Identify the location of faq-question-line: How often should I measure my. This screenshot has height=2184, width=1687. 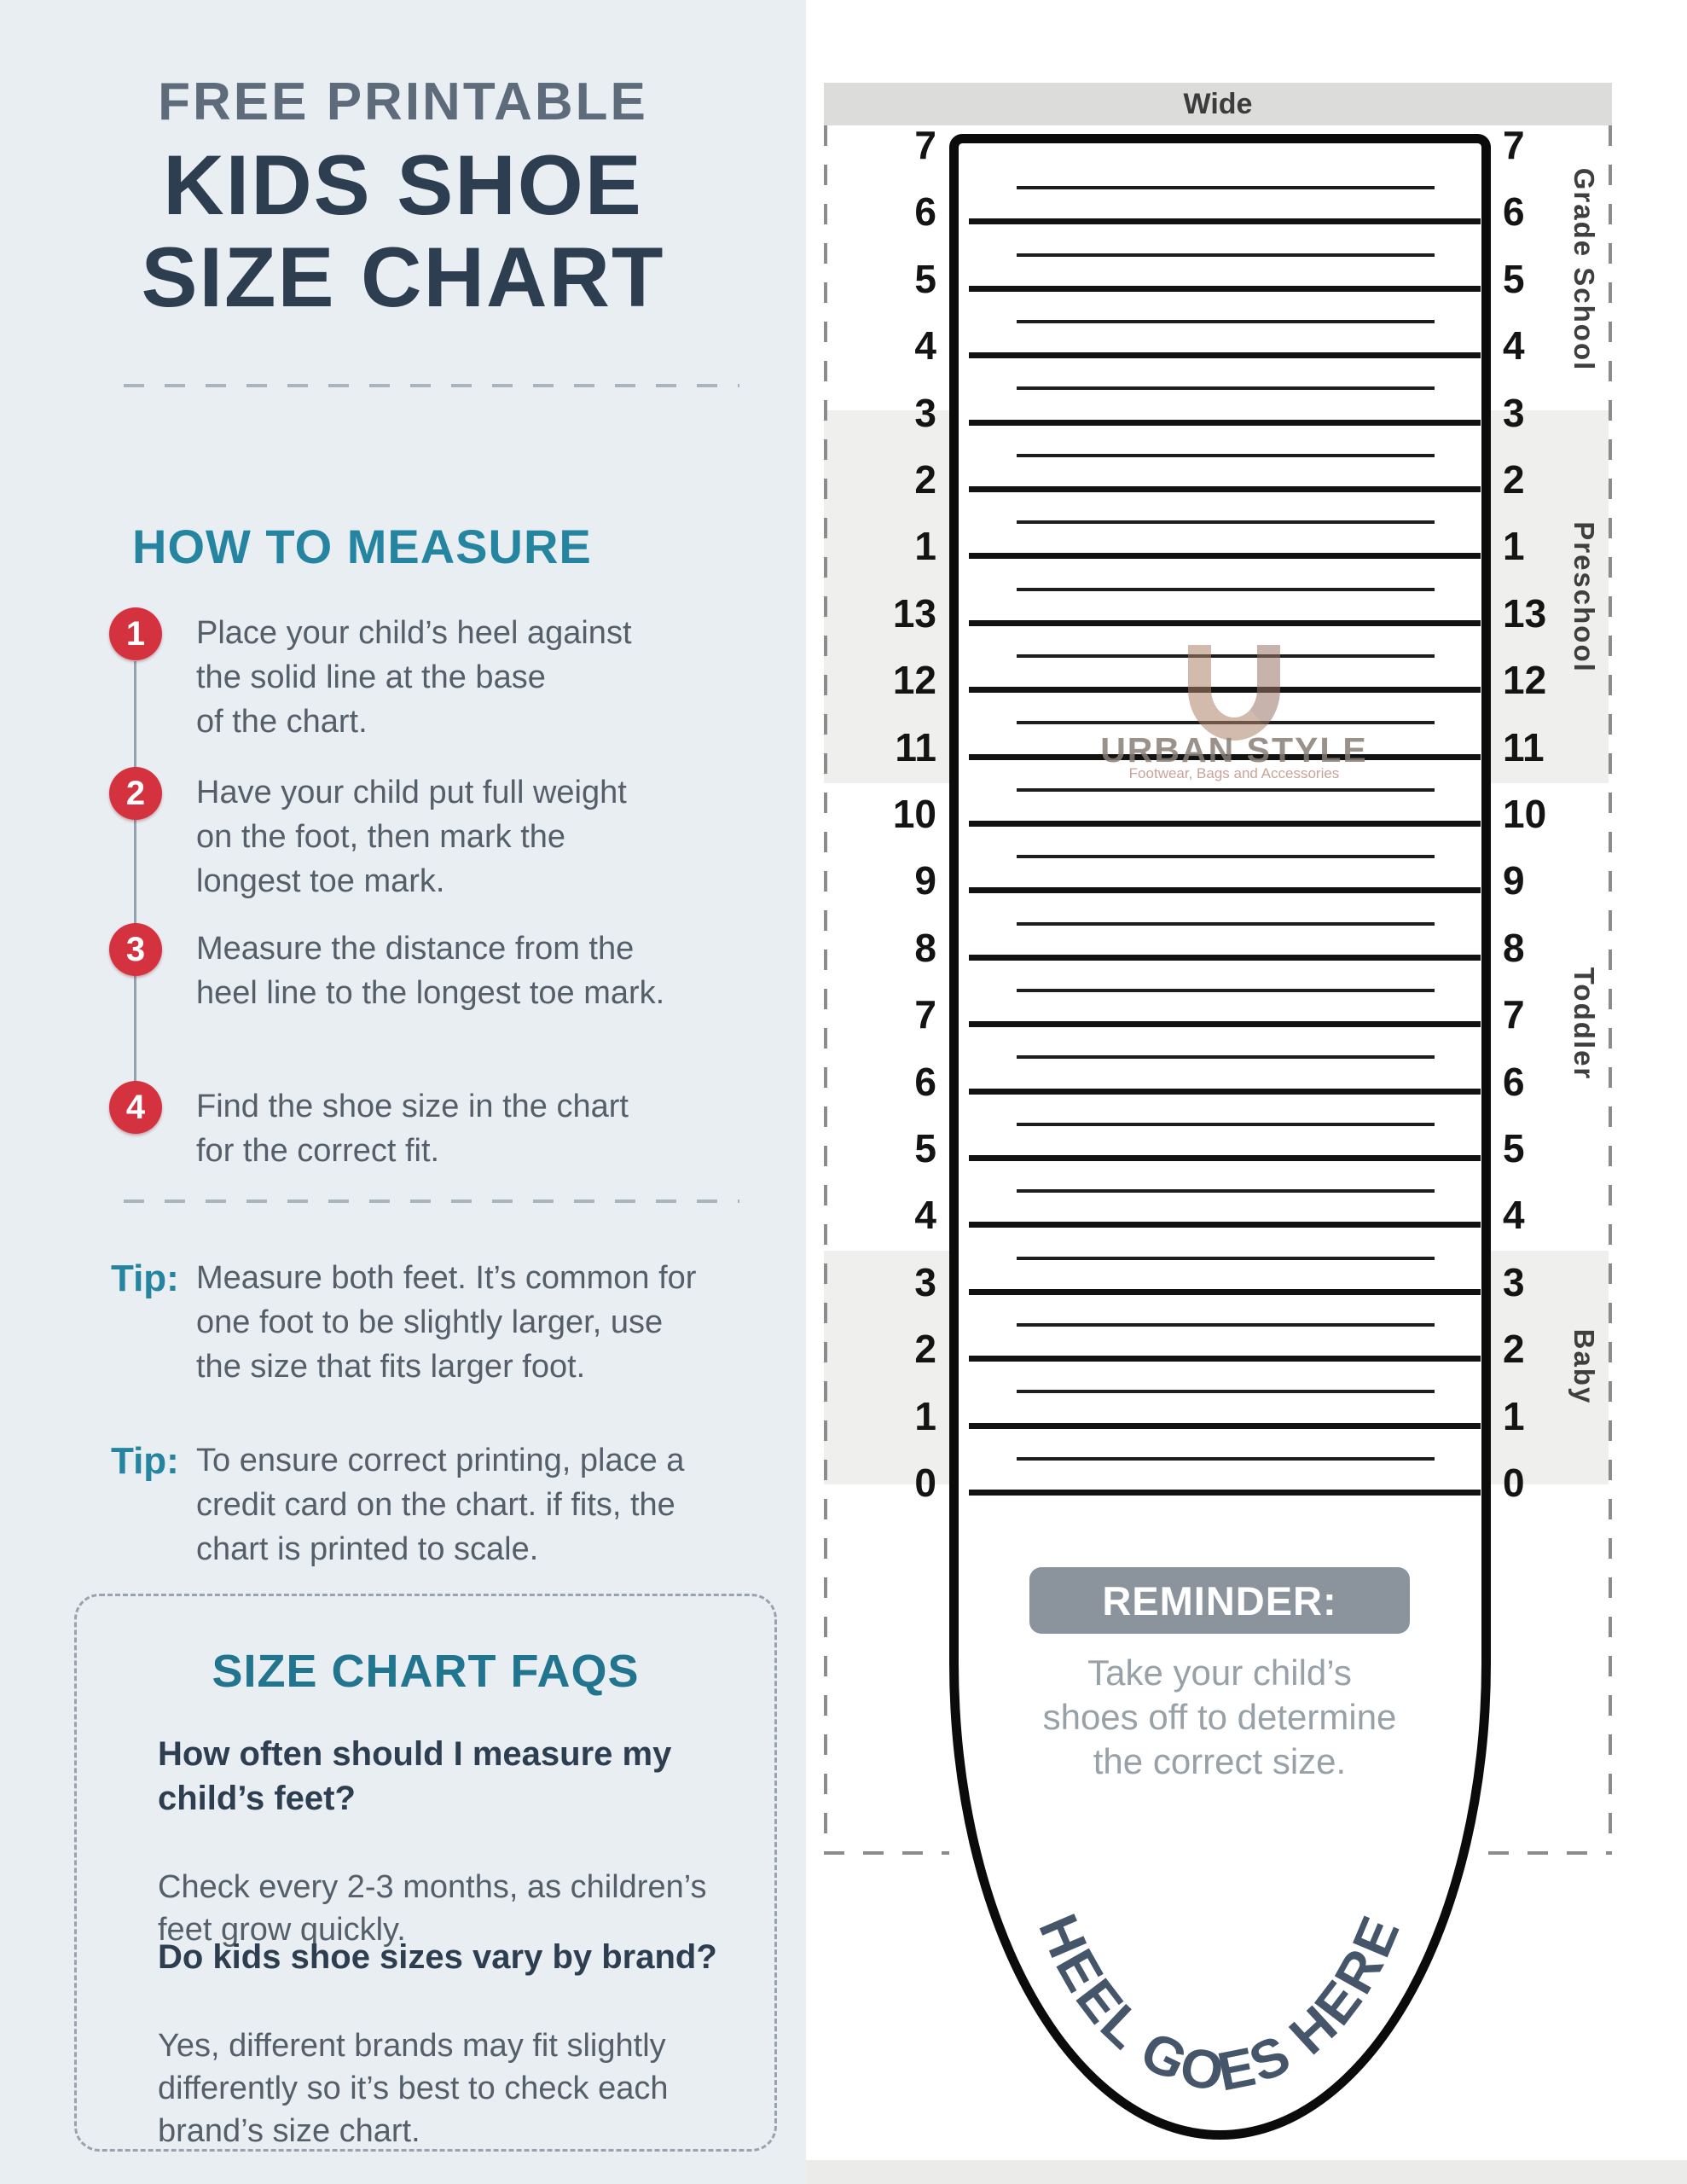
(415, 1754).